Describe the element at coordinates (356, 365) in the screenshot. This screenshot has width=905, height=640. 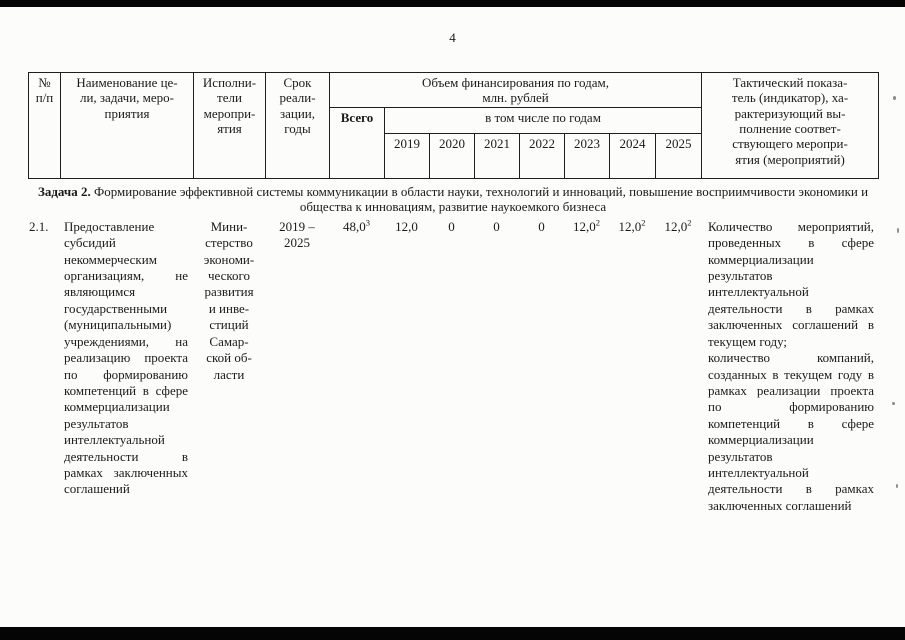
I see `row-value-total: 48,03` at that location.